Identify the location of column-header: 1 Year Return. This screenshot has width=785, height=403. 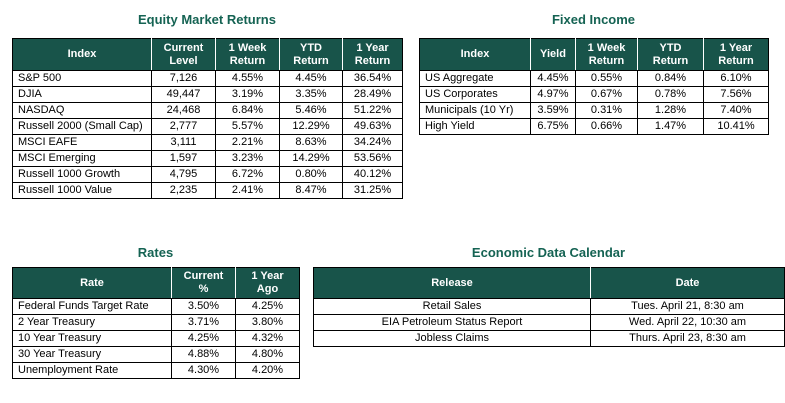
(372, 54).